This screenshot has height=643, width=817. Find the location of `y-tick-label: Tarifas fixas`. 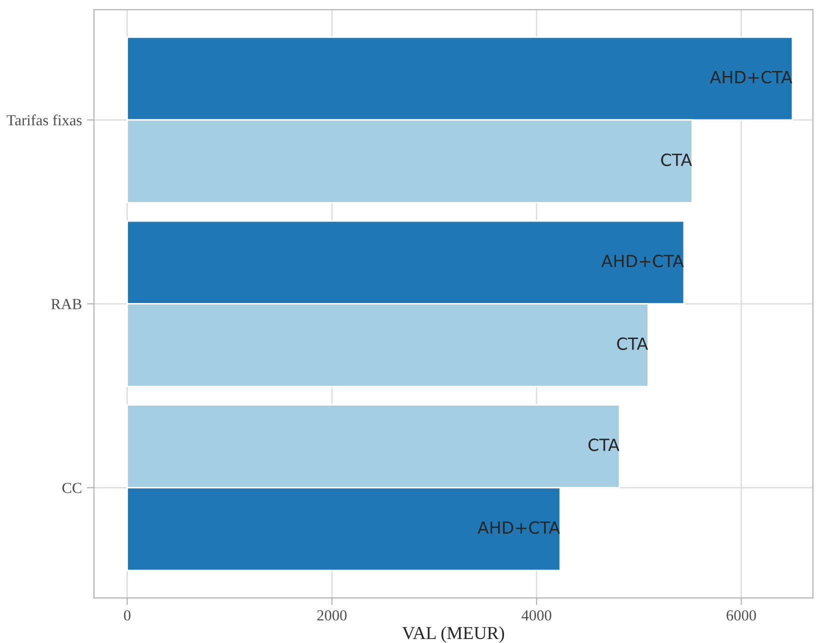

y-tick-label: Tarifas fixas is located at coordinates (44, 120).